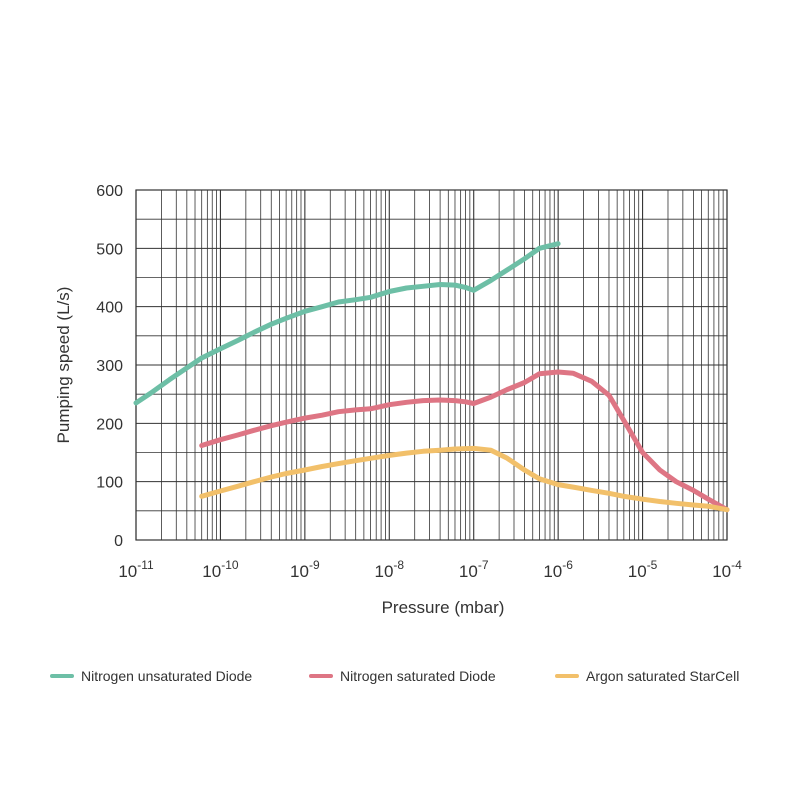  Describe the element at coordinates (643, 569) in the screenshot. I see `x-tick-label: 10⁻⁵` at that location.